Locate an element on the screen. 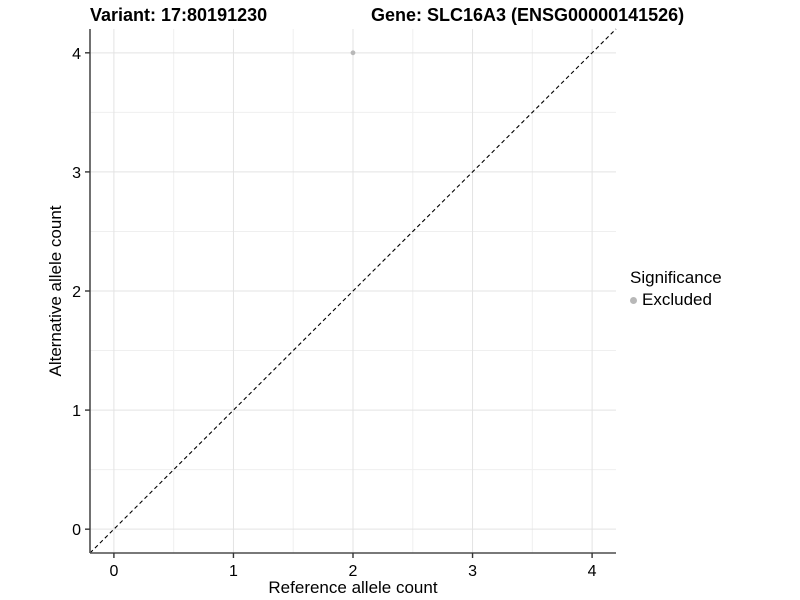  legend-item-label: Excluded is located at coordinates (677, 299).